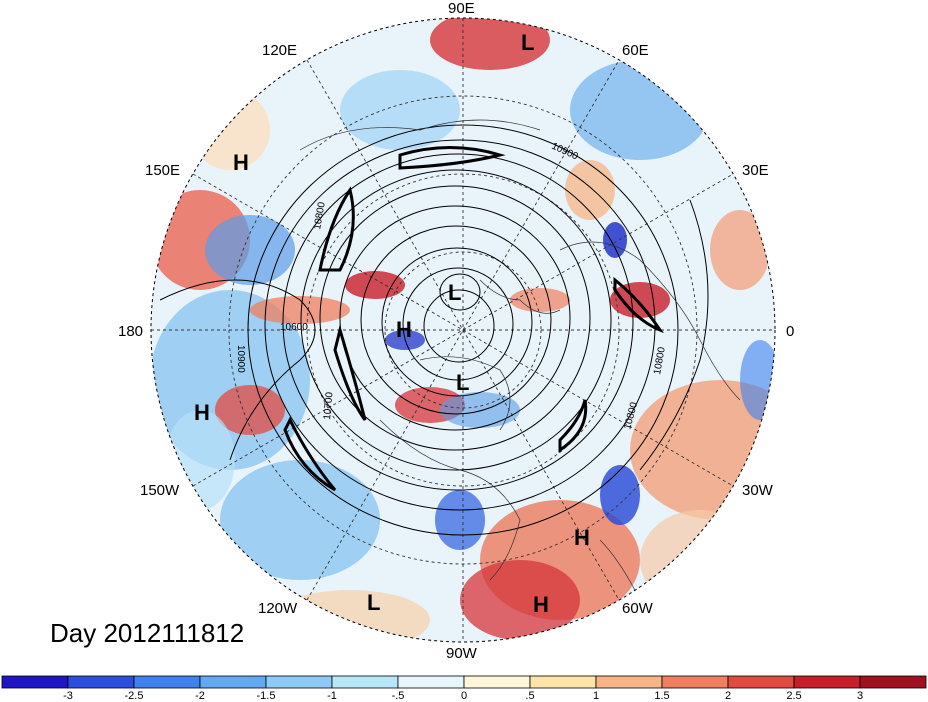 The height and width of the screenshot is (702, 928). Describe the element at coordinates (130, 331) in the screenshot. I see `lon-label-180: 180` at that location.